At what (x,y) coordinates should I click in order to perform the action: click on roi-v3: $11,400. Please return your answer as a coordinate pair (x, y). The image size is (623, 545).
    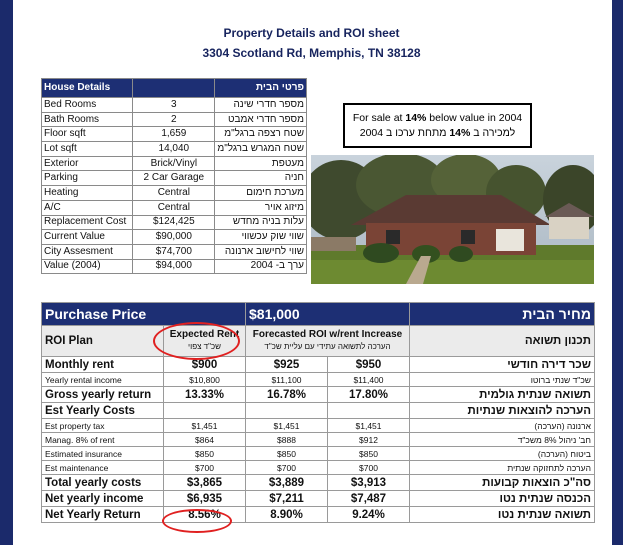
    Looking at the image, I should click on (368, 379).